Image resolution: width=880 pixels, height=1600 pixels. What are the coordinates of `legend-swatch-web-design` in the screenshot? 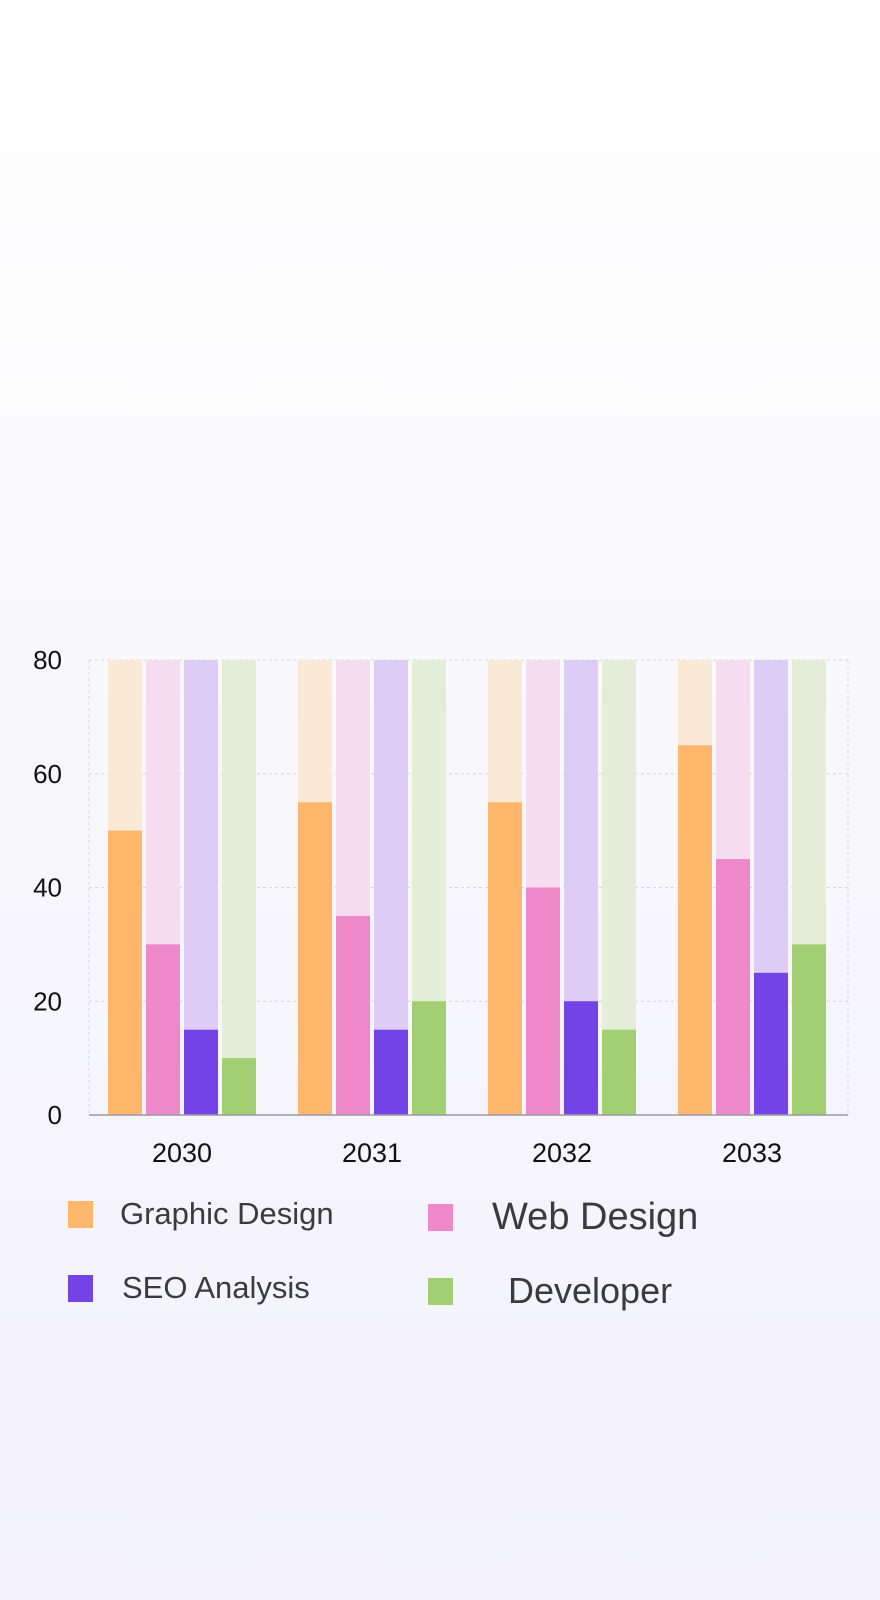 It's located at (440, 1217).